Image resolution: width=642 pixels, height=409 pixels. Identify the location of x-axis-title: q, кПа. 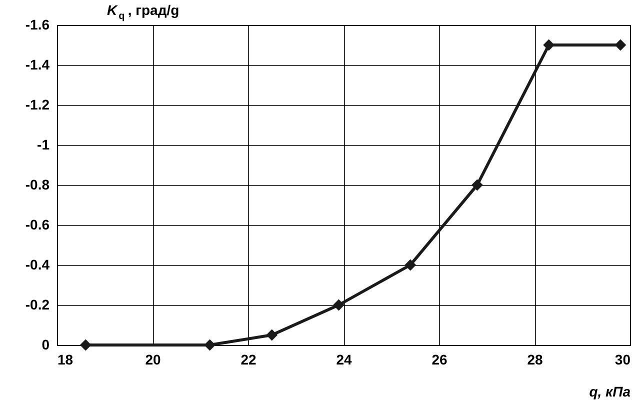
(610, 392).